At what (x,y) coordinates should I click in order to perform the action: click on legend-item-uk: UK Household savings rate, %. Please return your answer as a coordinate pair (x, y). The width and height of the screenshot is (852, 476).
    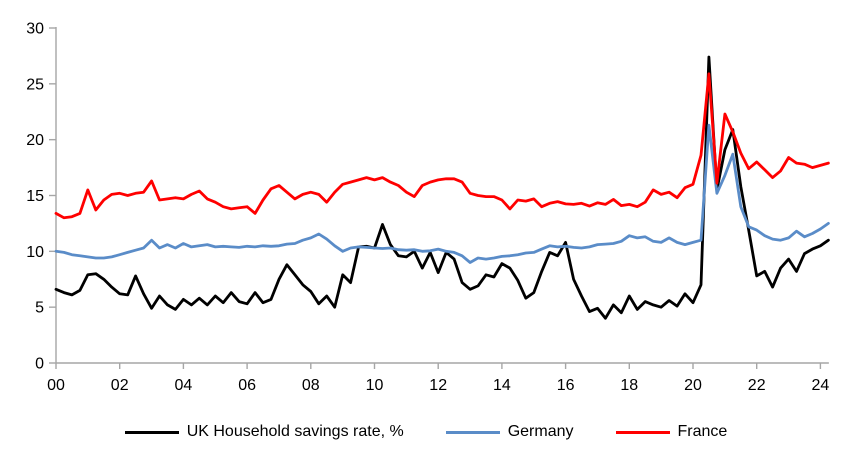
    Looking at the image, I should click on (264, 431).